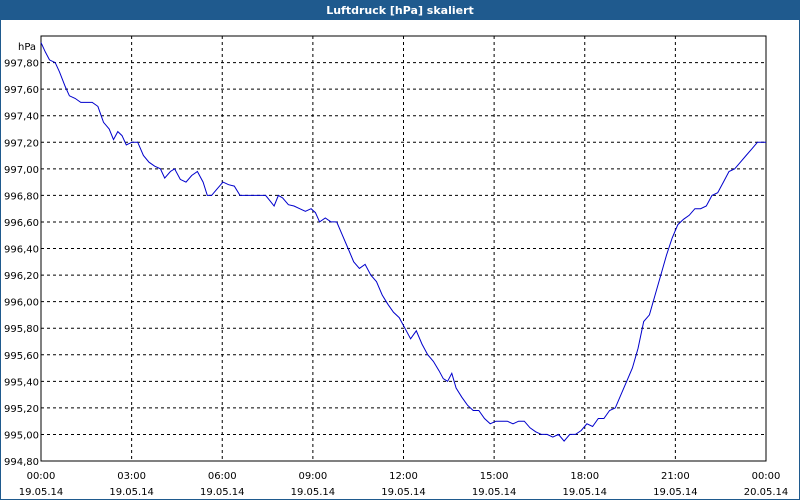  What do you see at coordinates (675, 476) in the screenshot?
I see `x-tick-time-label: 21:00` at bounding box center [675, 476].